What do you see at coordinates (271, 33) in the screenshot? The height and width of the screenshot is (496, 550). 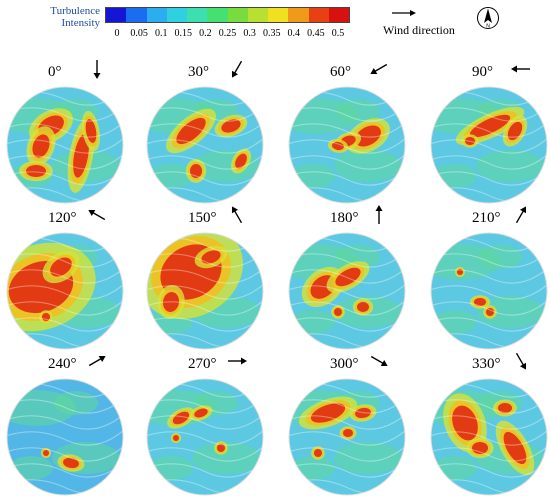 I see `colorbar-tick-label: 0.35` at bounding box center [271, 33].